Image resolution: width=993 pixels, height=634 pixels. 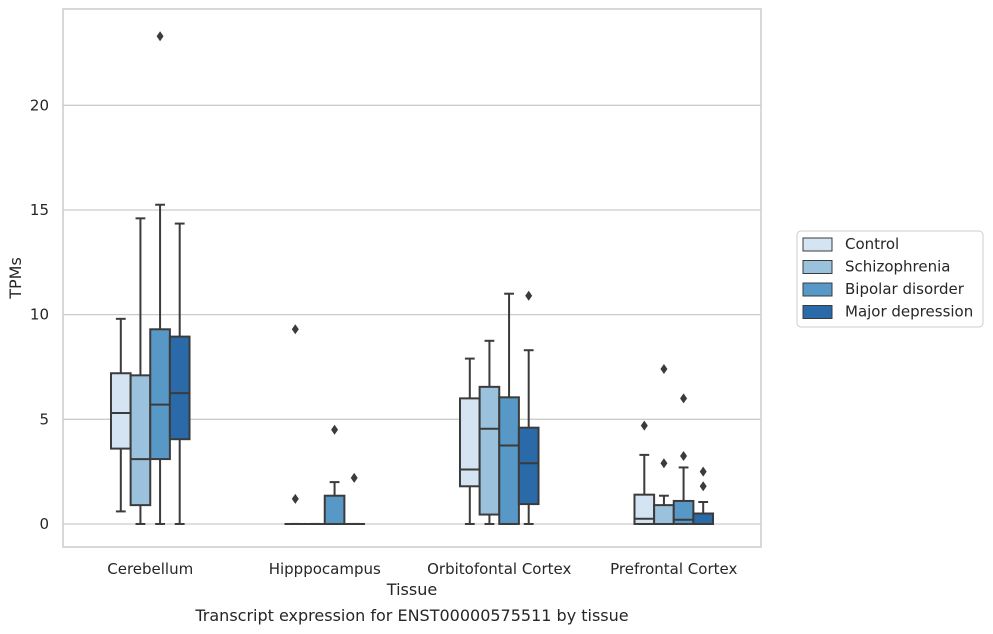 I want to click on legend-item-label: Bipolar disorder, so click(x=905, y=289).